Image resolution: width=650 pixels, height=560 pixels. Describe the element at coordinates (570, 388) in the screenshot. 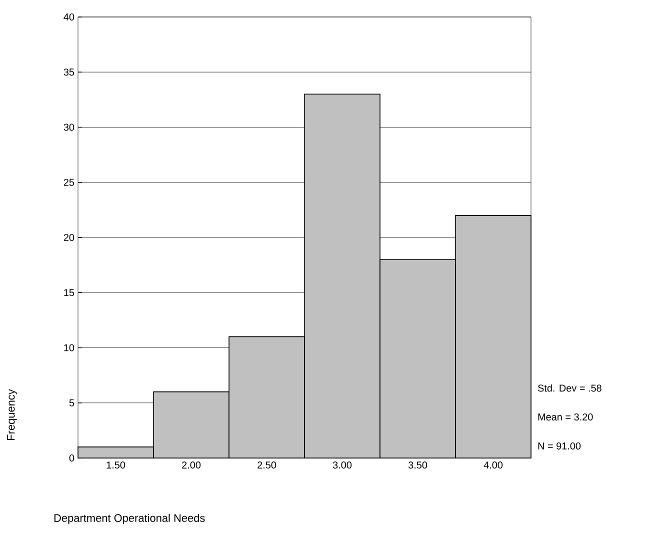

I see `text: Std. Dev = .58` at that location.